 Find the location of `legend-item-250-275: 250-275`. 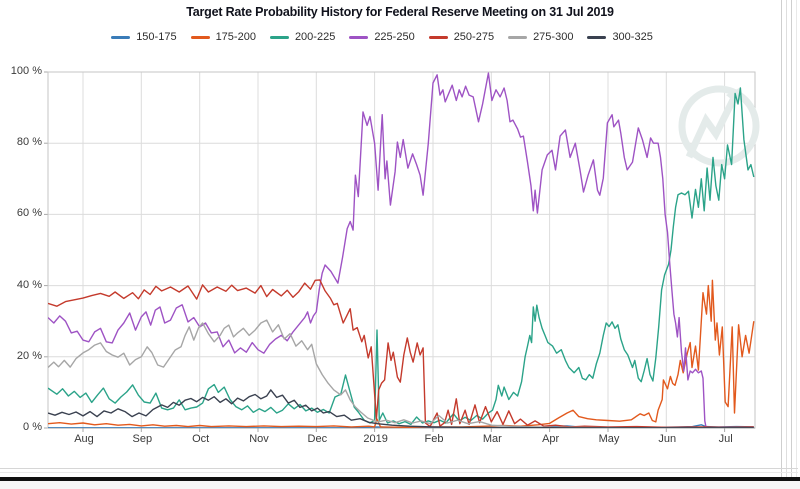

legend-item-250-275: 250-275 is located at coordinates (461, 37).